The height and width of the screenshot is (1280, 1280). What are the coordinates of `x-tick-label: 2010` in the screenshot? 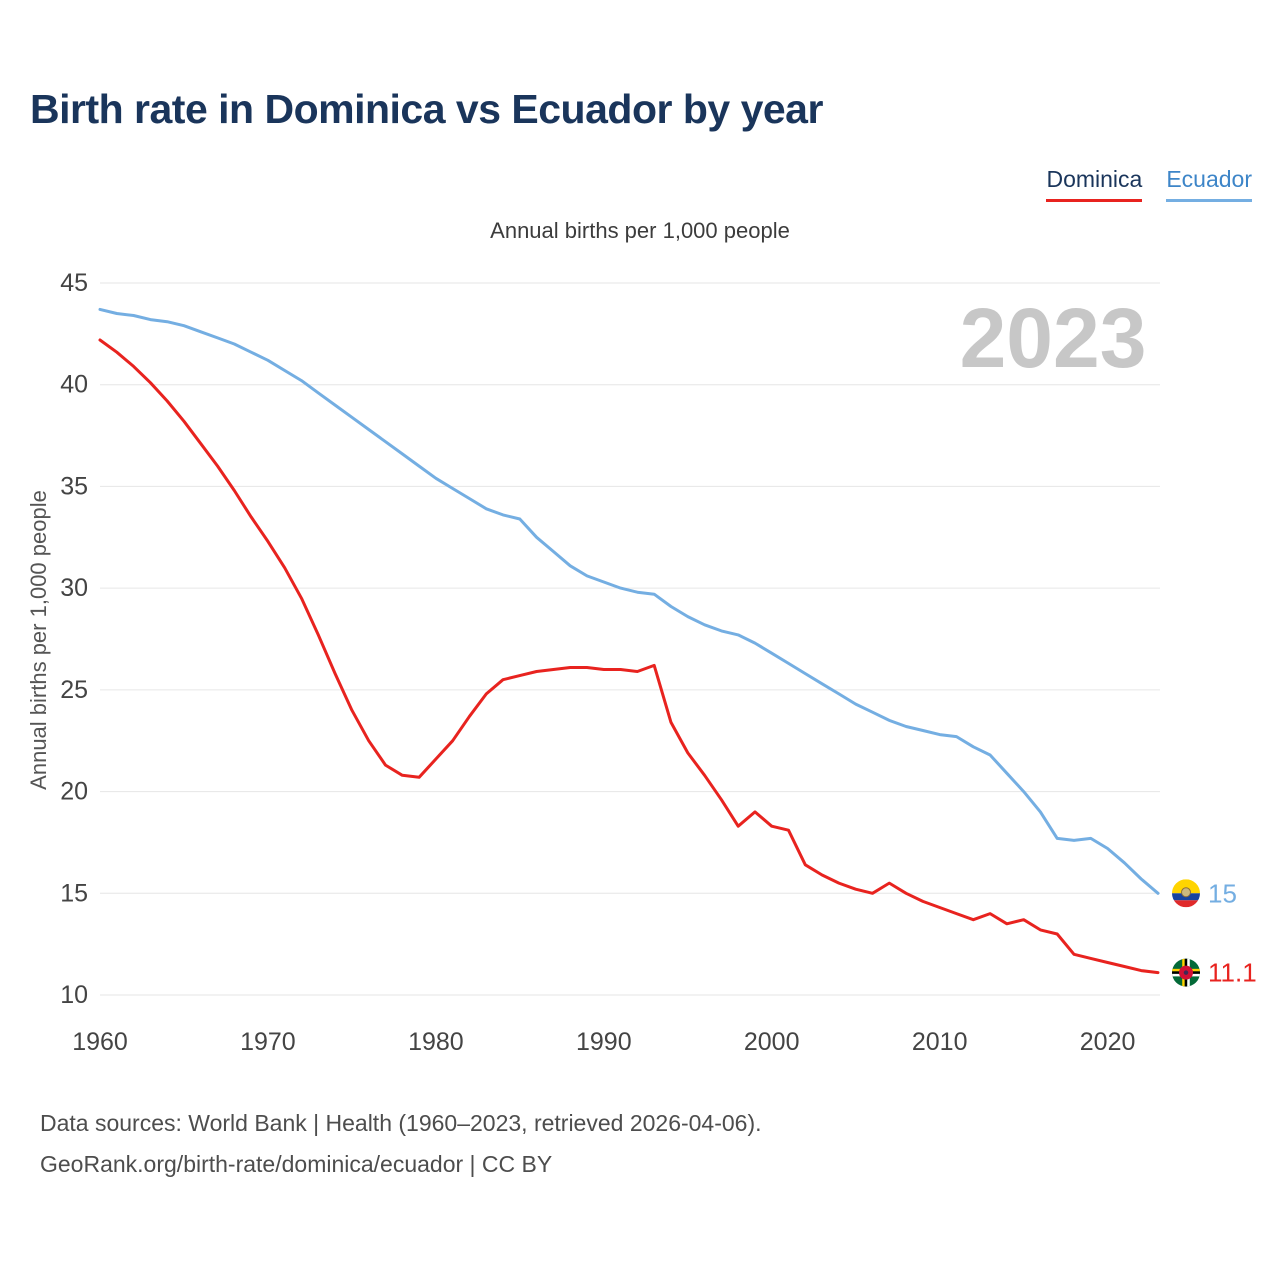 It's located at (940, 1042).